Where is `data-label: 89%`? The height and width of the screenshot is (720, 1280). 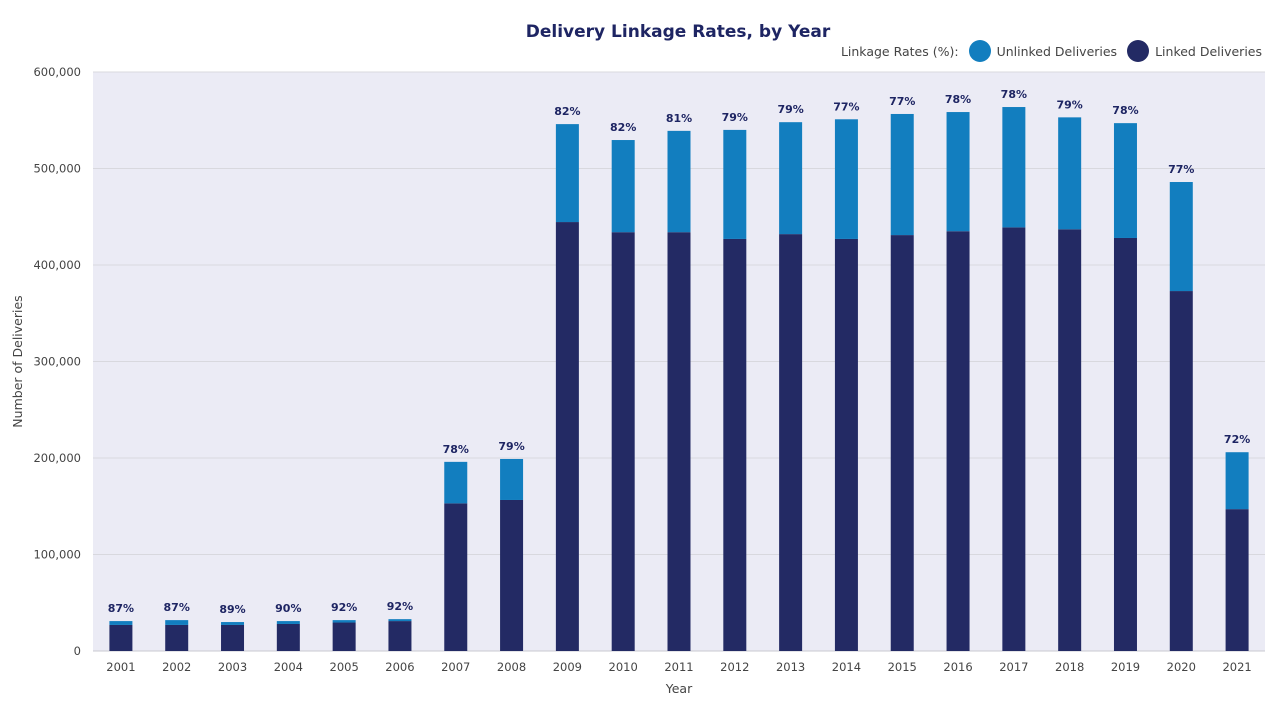 data-label: 89% is located at coordinates (232, 609).